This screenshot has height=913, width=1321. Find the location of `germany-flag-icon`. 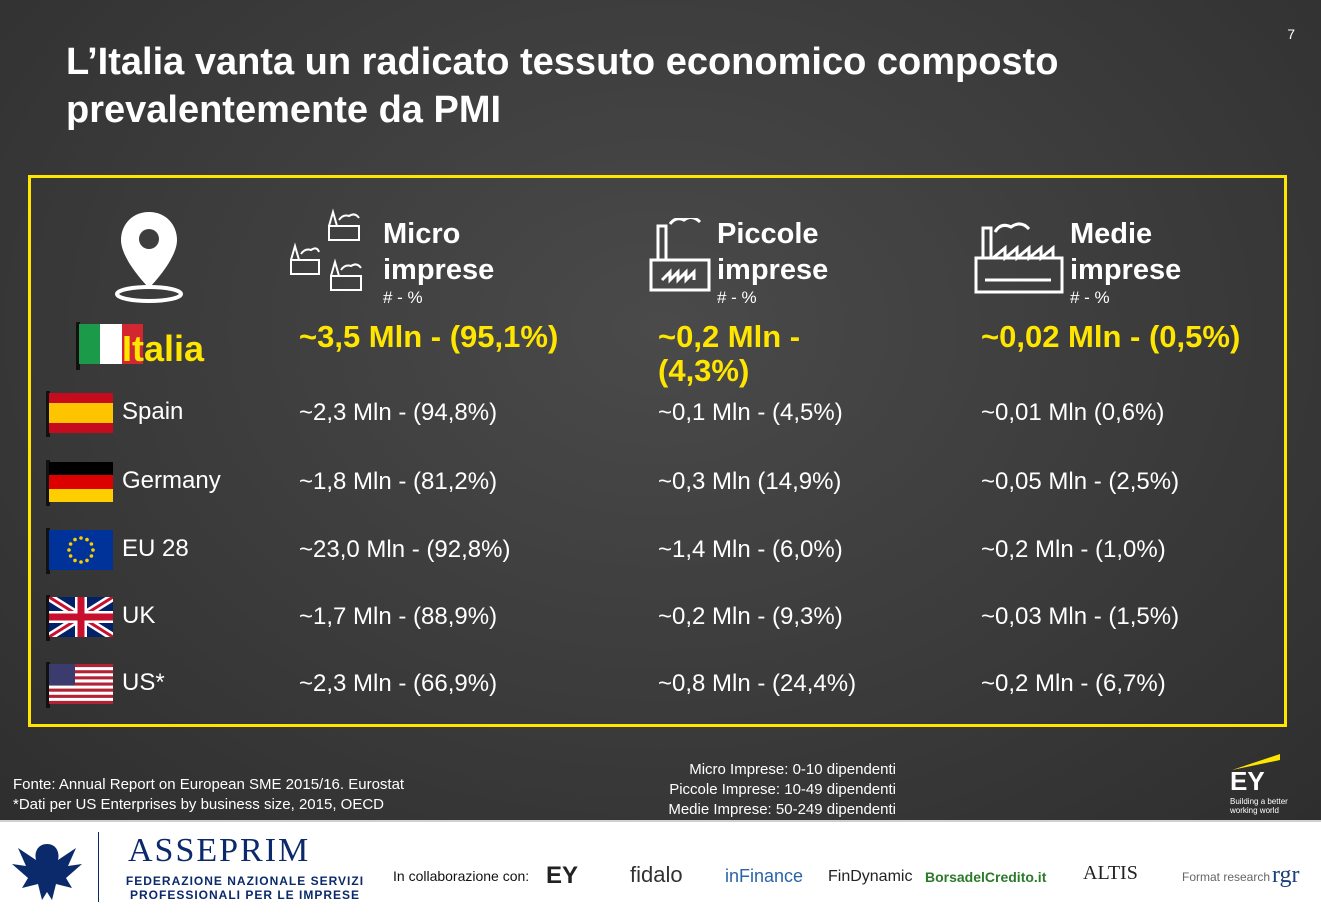

germany-flag-icon is located at coordinates (81, 482).